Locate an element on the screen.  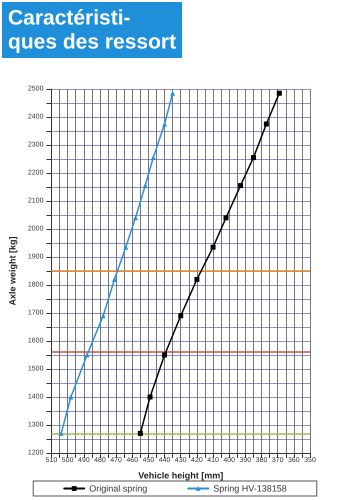
legend-label: Original spring is located at coordinates (118, 489).